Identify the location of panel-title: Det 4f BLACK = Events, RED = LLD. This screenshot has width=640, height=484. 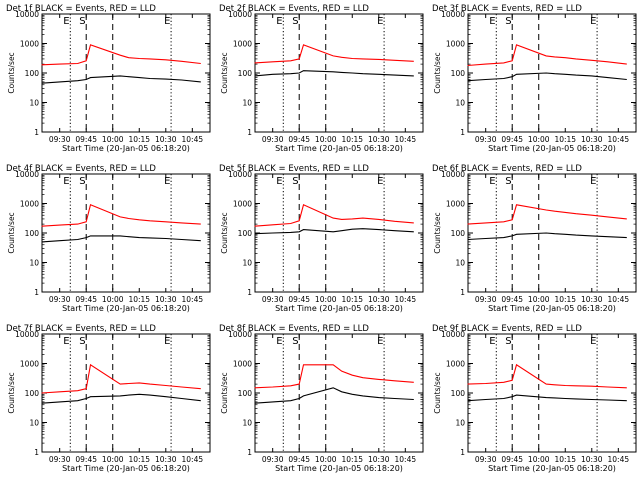
(81, 169).